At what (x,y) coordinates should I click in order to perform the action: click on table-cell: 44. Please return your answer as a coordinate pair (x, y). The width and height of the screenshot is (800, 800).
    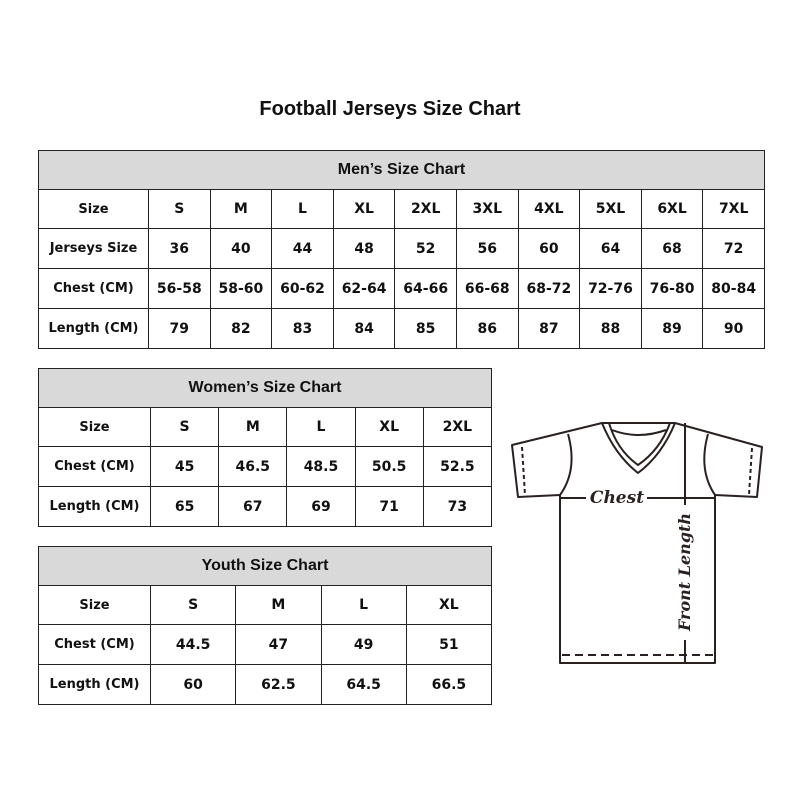
    Looking at the image, I should click on (302, 248).